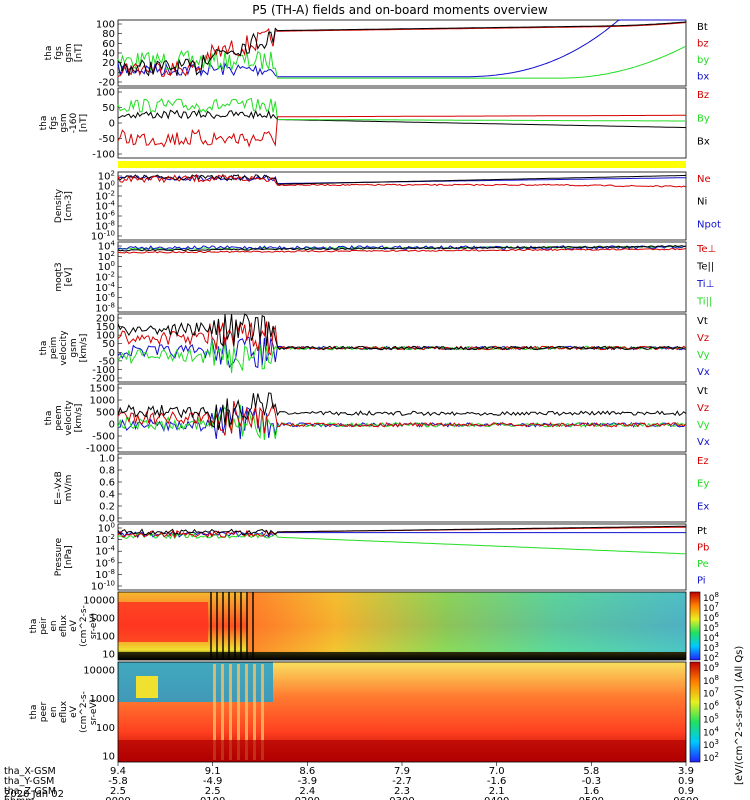  I want to click on legend-pi: Pi, so click(701, 581).